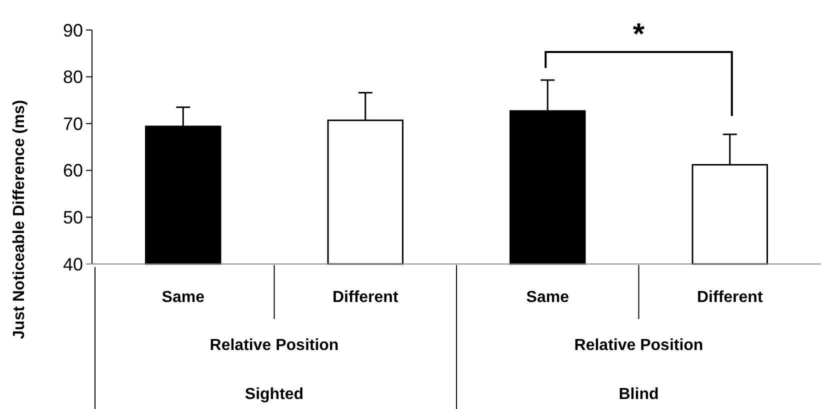 This screenshot has width=821, height=409. What do you see at coordinates (274, 394) in the screenshot?
I see `text: Sighted` at bounding box center [274, 394].